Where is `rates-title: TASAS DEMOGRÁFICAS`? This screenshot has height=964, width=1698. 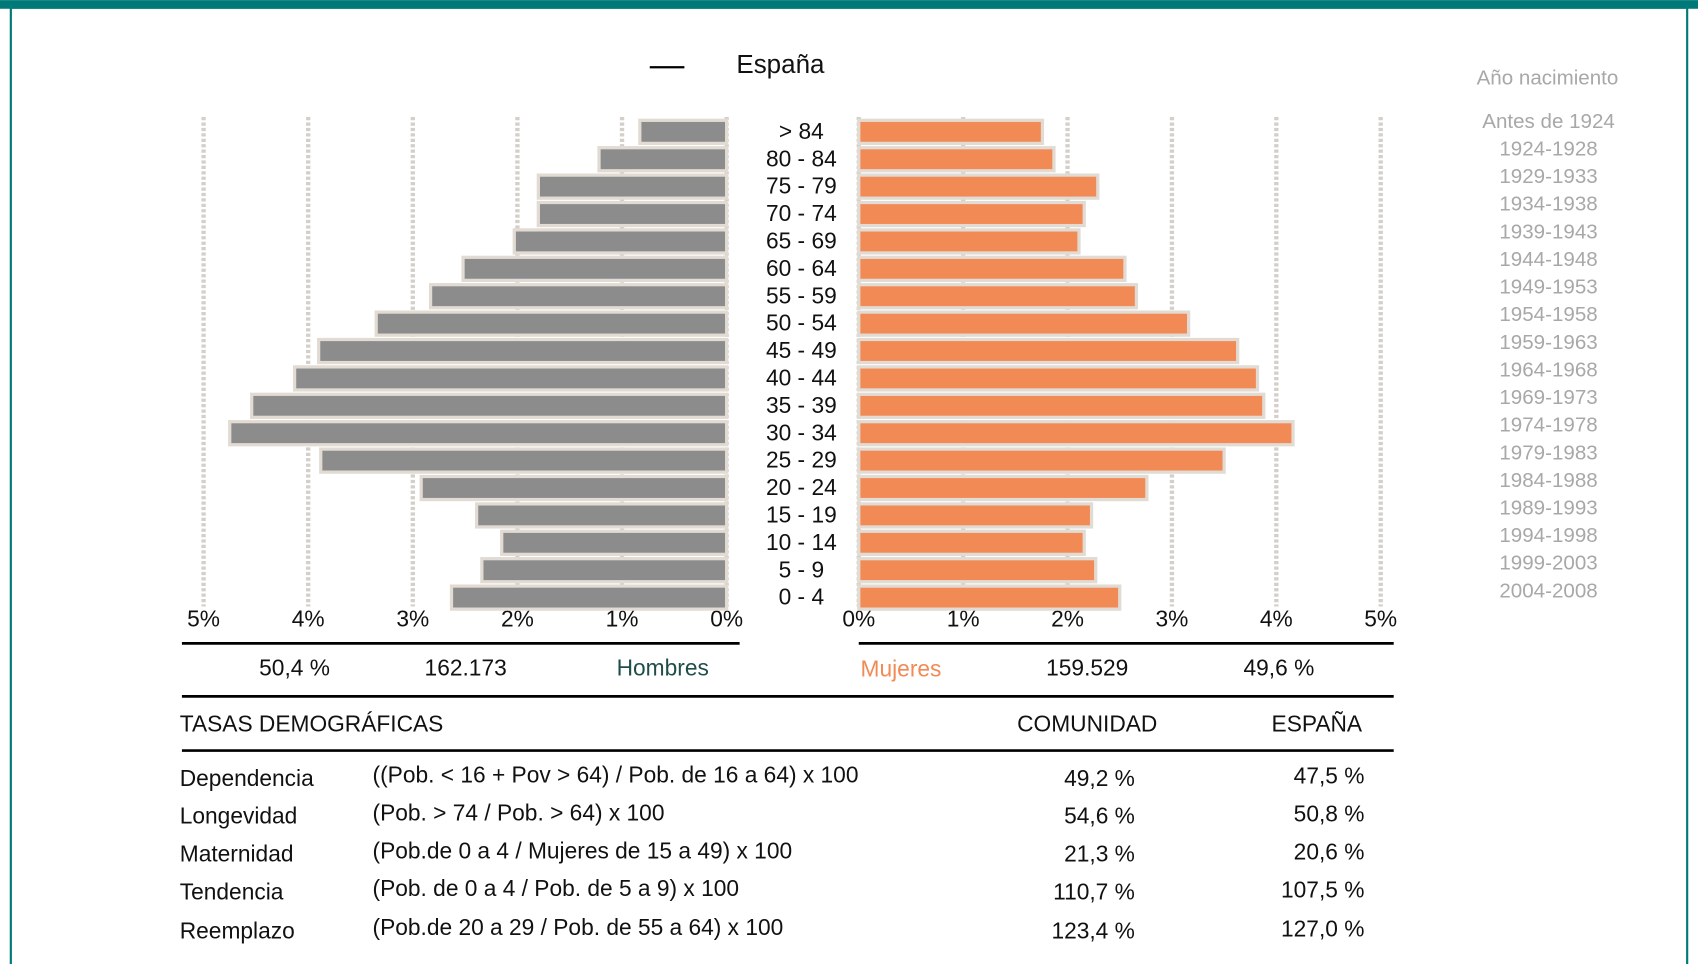 rates-title: TASAS DEMOGRÁFICAS is located at coordinates (312, 724).